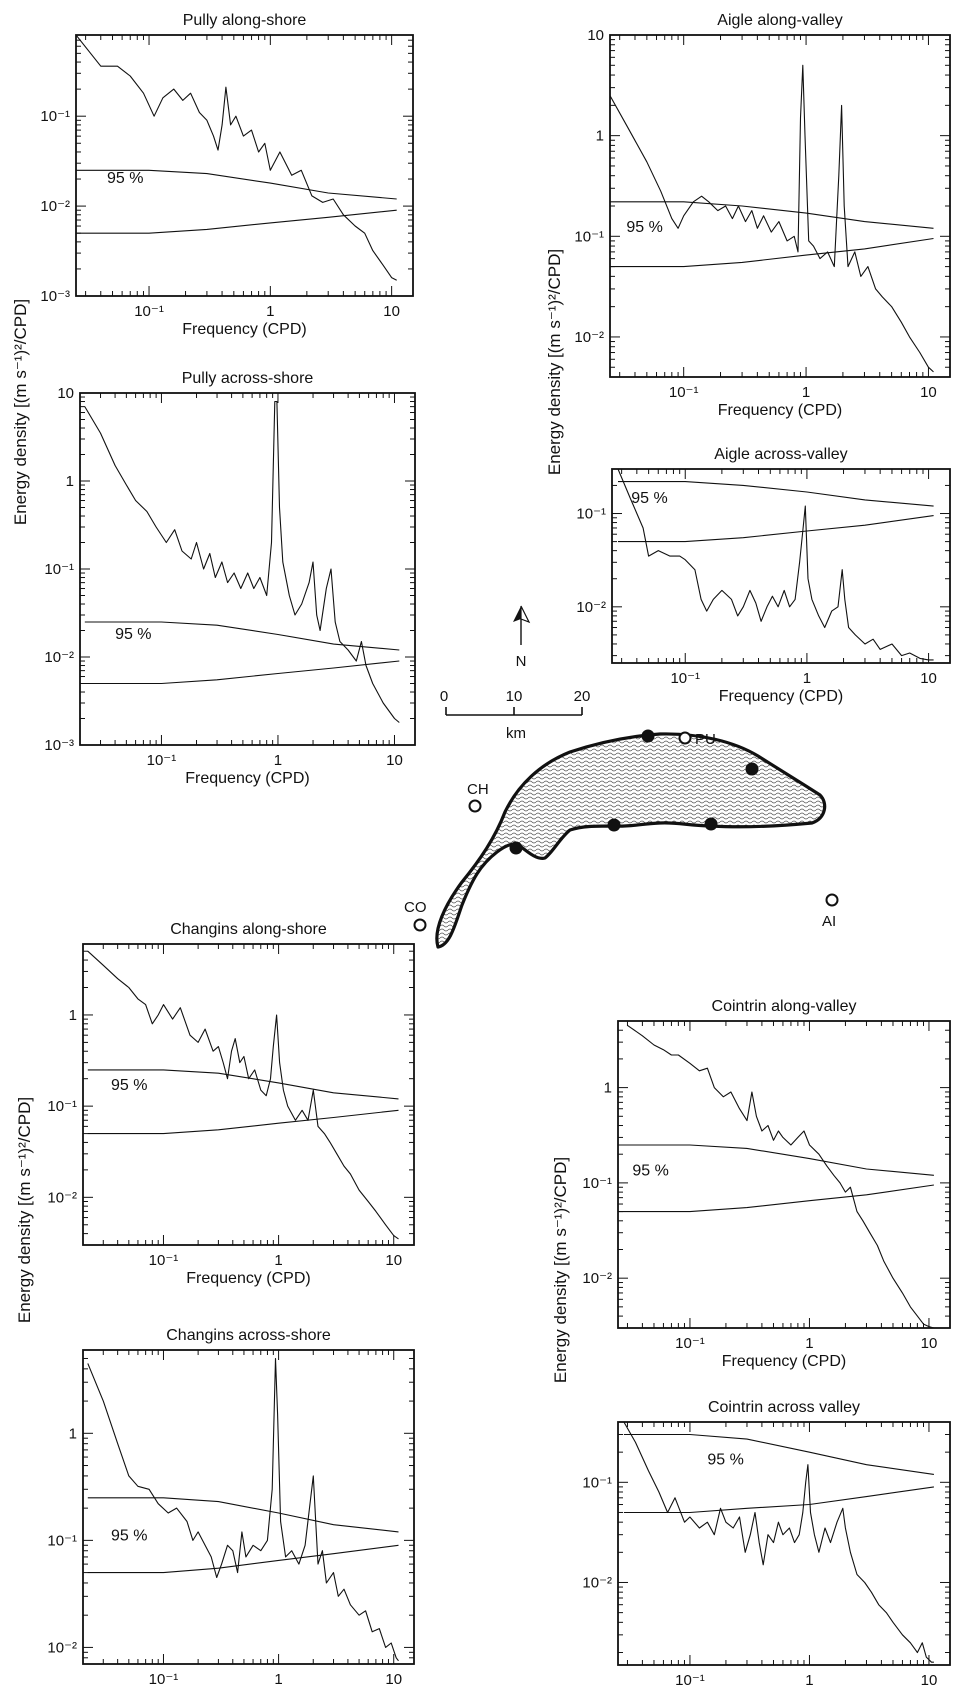  I want to click on station-ch-label: CH, so click(478, 789).